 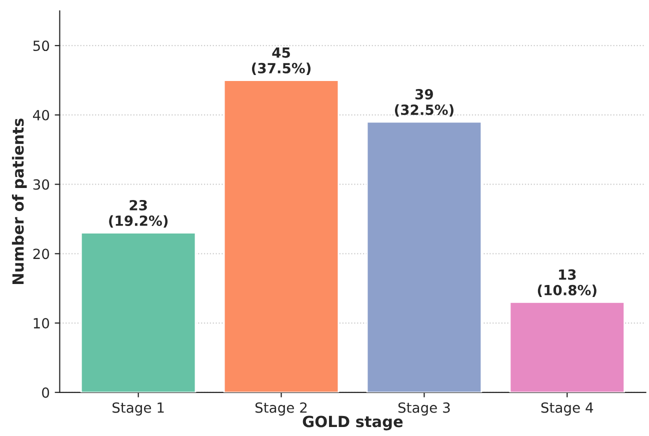 I want to click on y-tick-label: 0, so click(x=46, y=392).